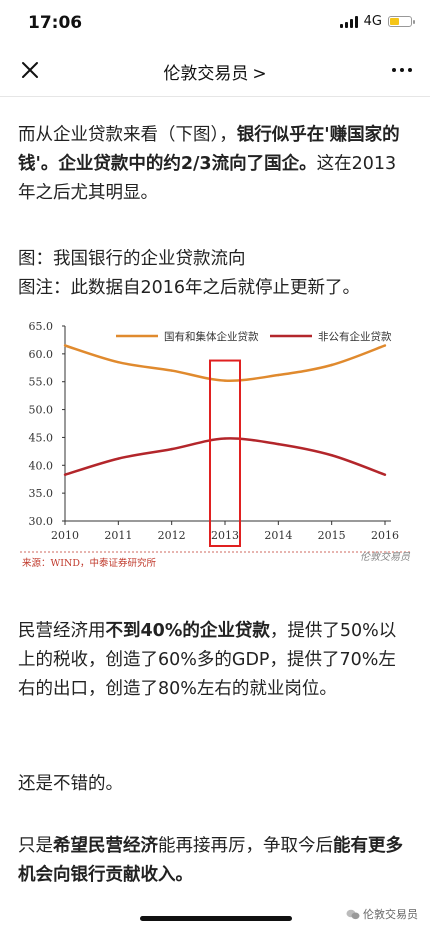  What do you see at coordinates (216, 918) in the screenshot?
I see `home-indicator` at bounding box center [216, 918].